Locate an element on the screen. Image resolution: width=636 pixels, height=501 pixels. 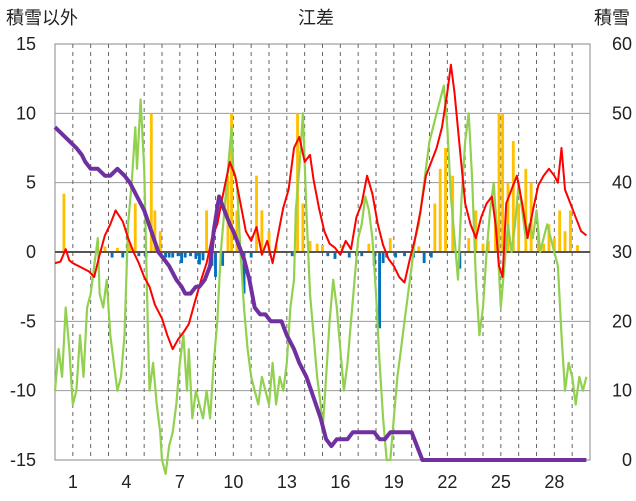
chart-title: 江差 is located at coordinates (316, 18).